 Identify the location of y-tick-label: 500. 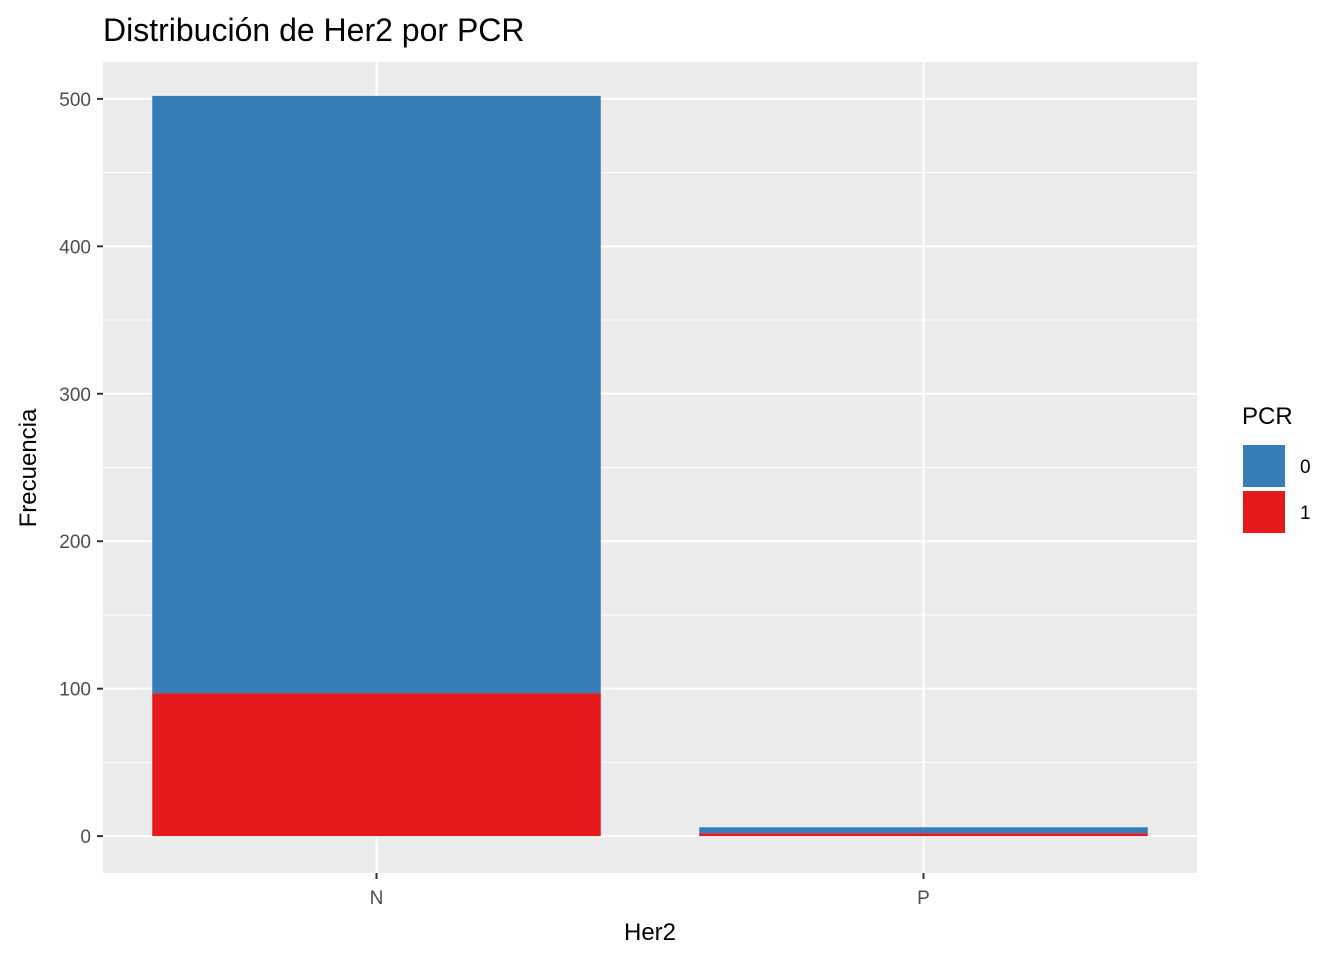
(75, 100).